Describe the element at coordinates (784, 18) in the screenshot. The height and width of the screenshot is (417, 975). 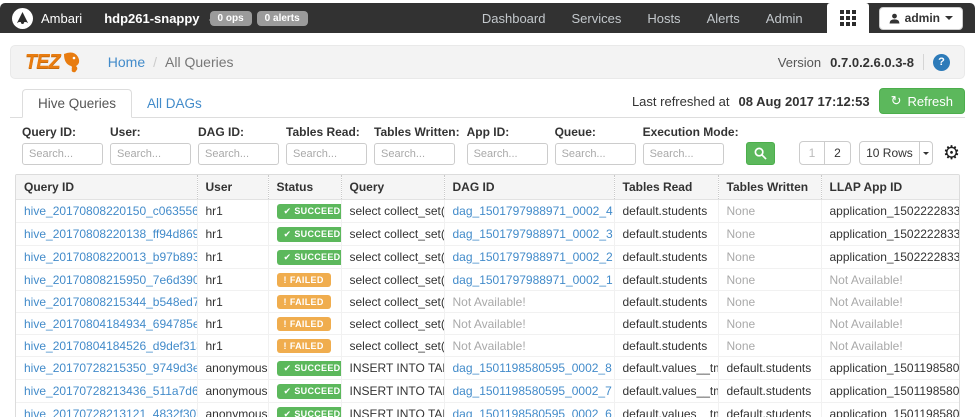
I see `topnav-link-admin: Admin` at that location.